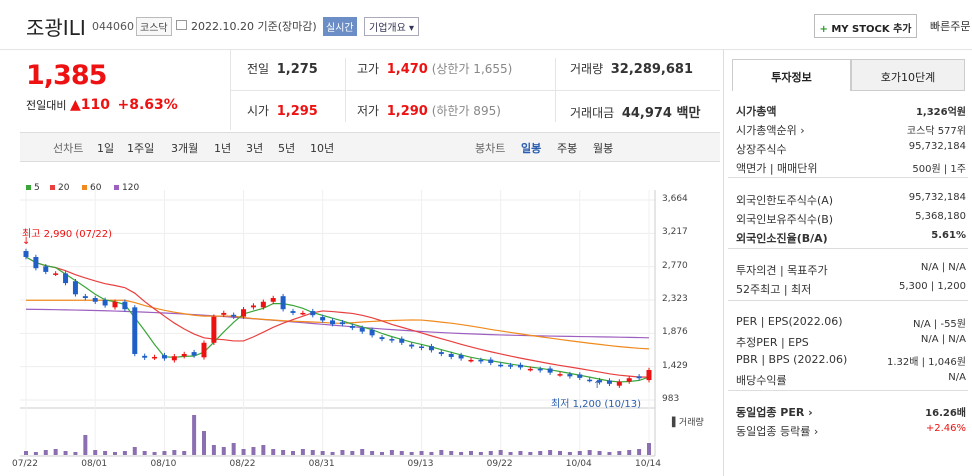 This screenshot has height=476, width=972. I want to click on quick-order-link: 빠른주문, so click(950, 26).